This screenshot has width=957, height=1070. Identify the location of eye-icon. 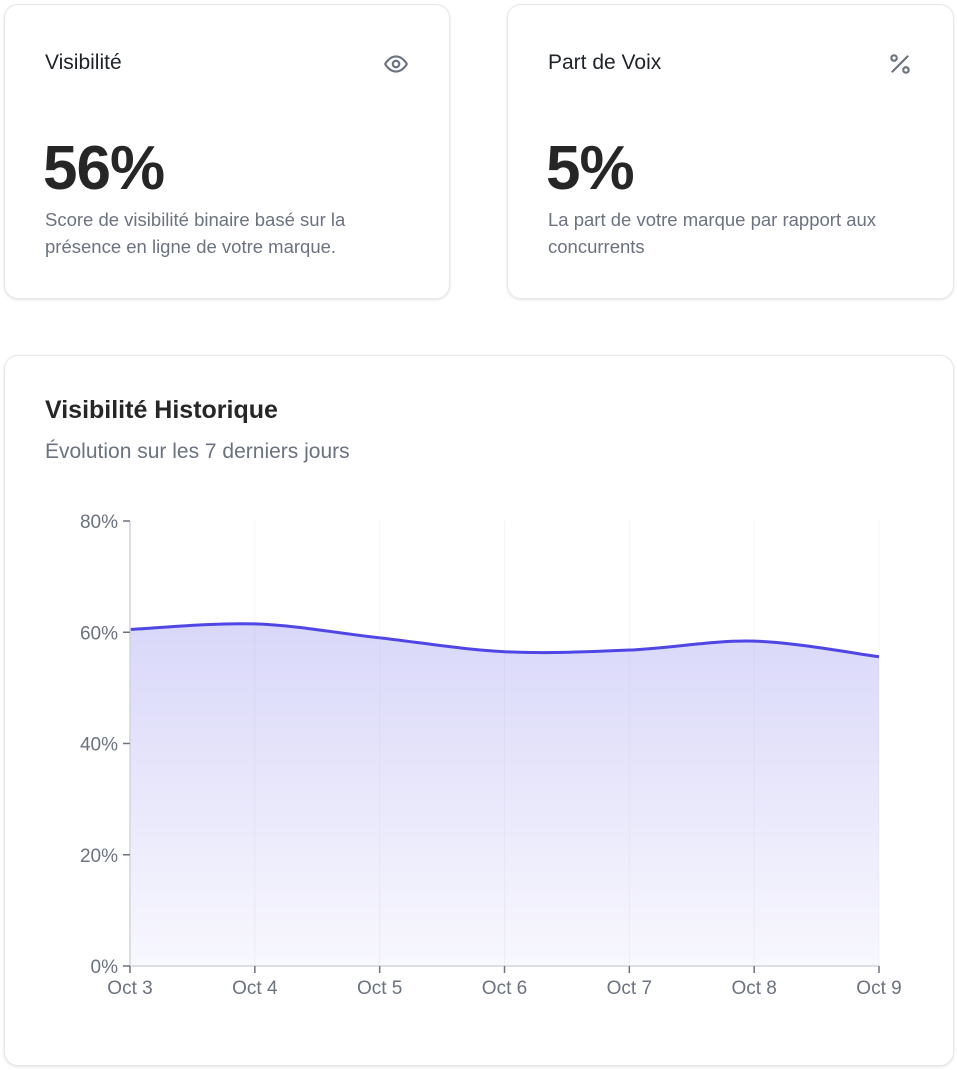
(396, 64).